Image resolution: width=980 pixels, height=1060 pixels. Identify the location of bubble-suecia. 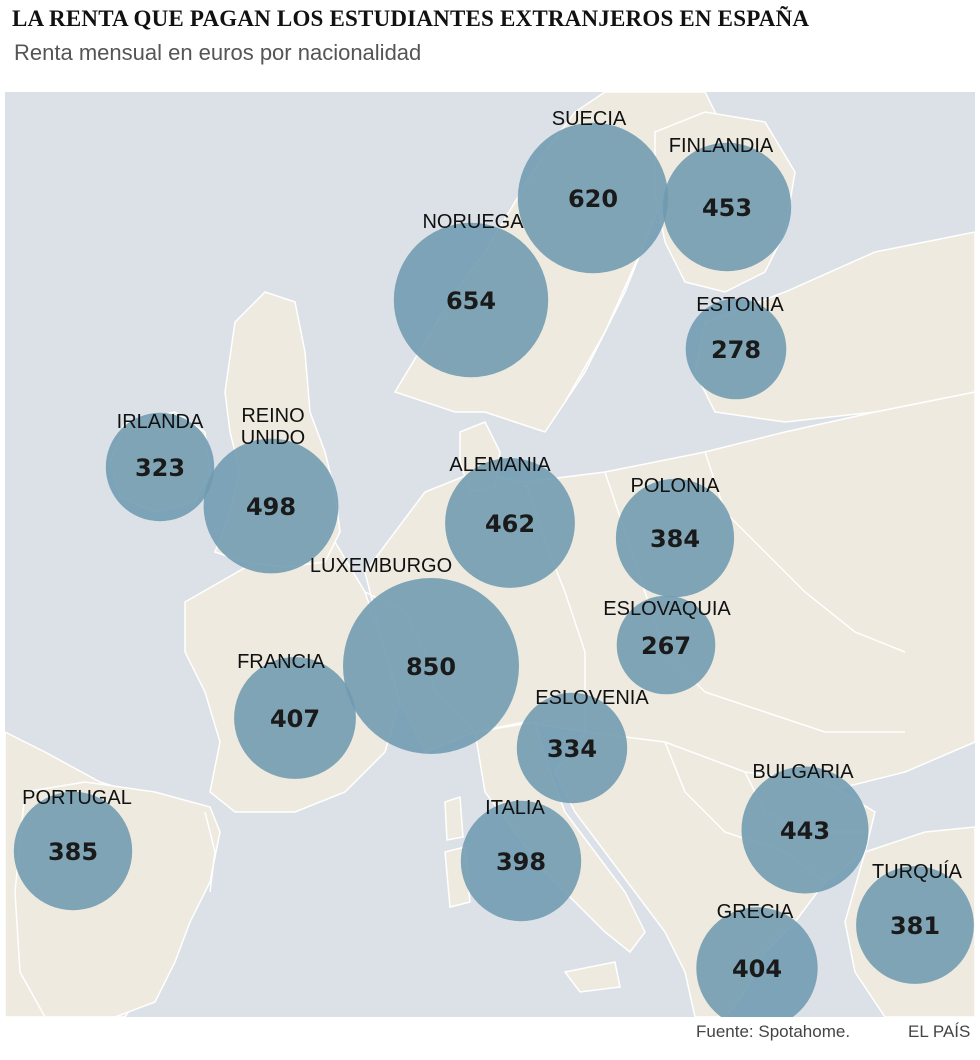
(593, 198).